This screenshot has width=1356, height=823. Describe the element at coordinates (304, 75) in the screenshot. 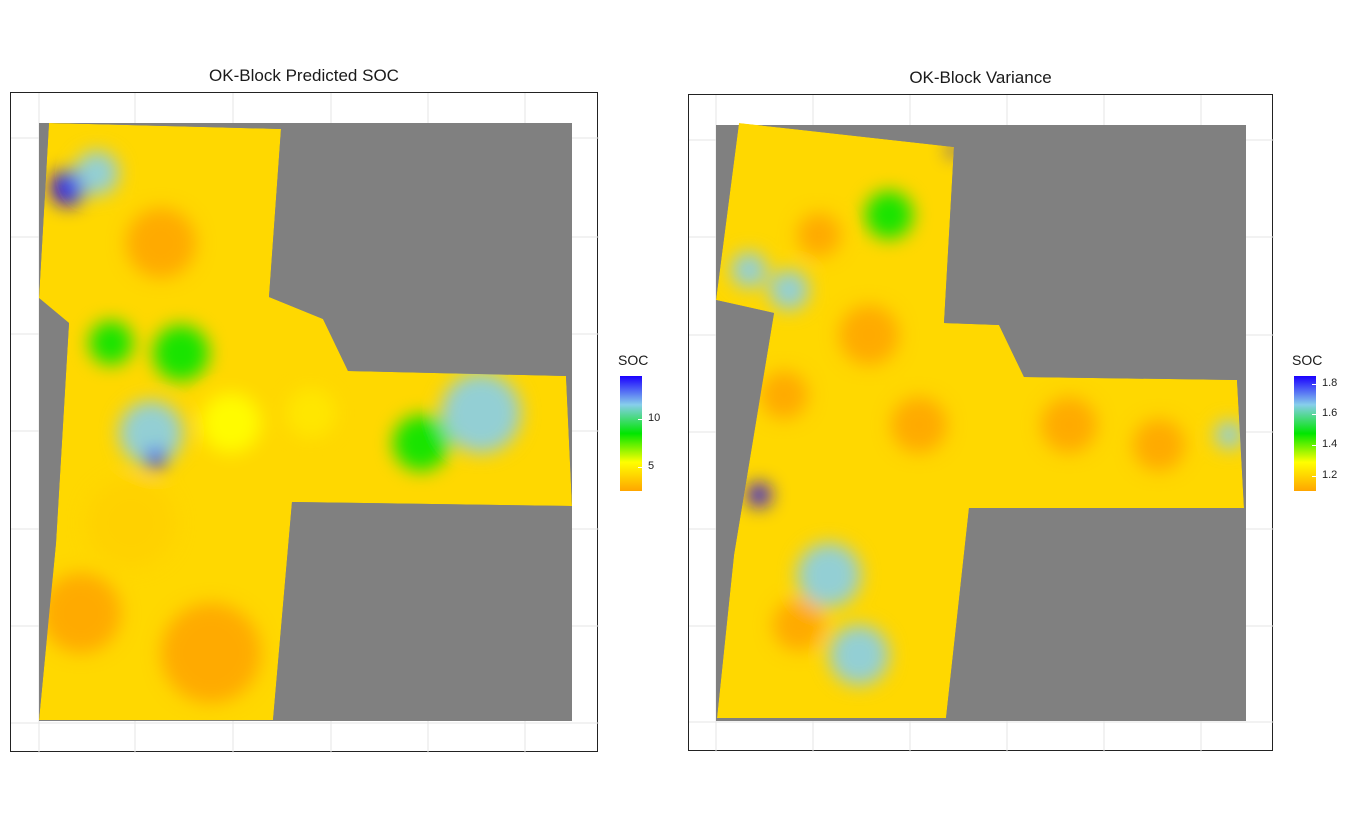

I see `left-plot-title: OK-Block Predicted SOC` at that location.